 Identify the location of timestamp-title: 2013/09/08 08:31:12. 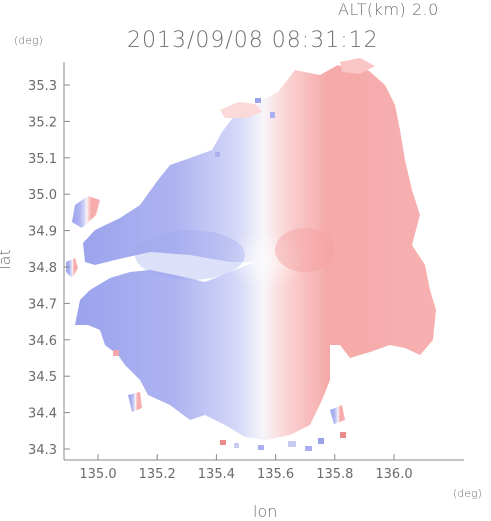
(253, 40).